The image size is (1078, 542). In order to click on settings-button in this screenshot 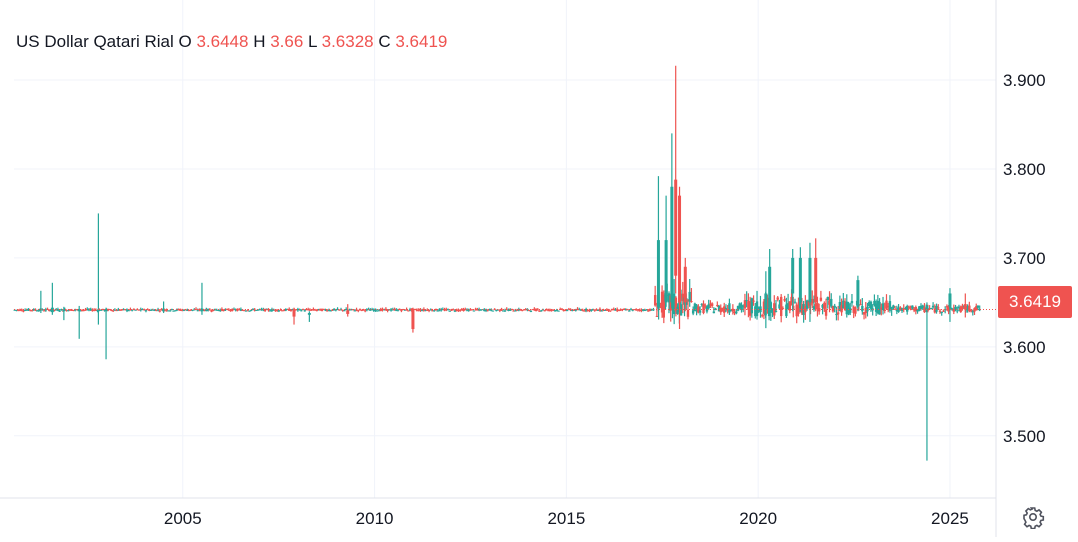, I will do `click(1033, 517)`.